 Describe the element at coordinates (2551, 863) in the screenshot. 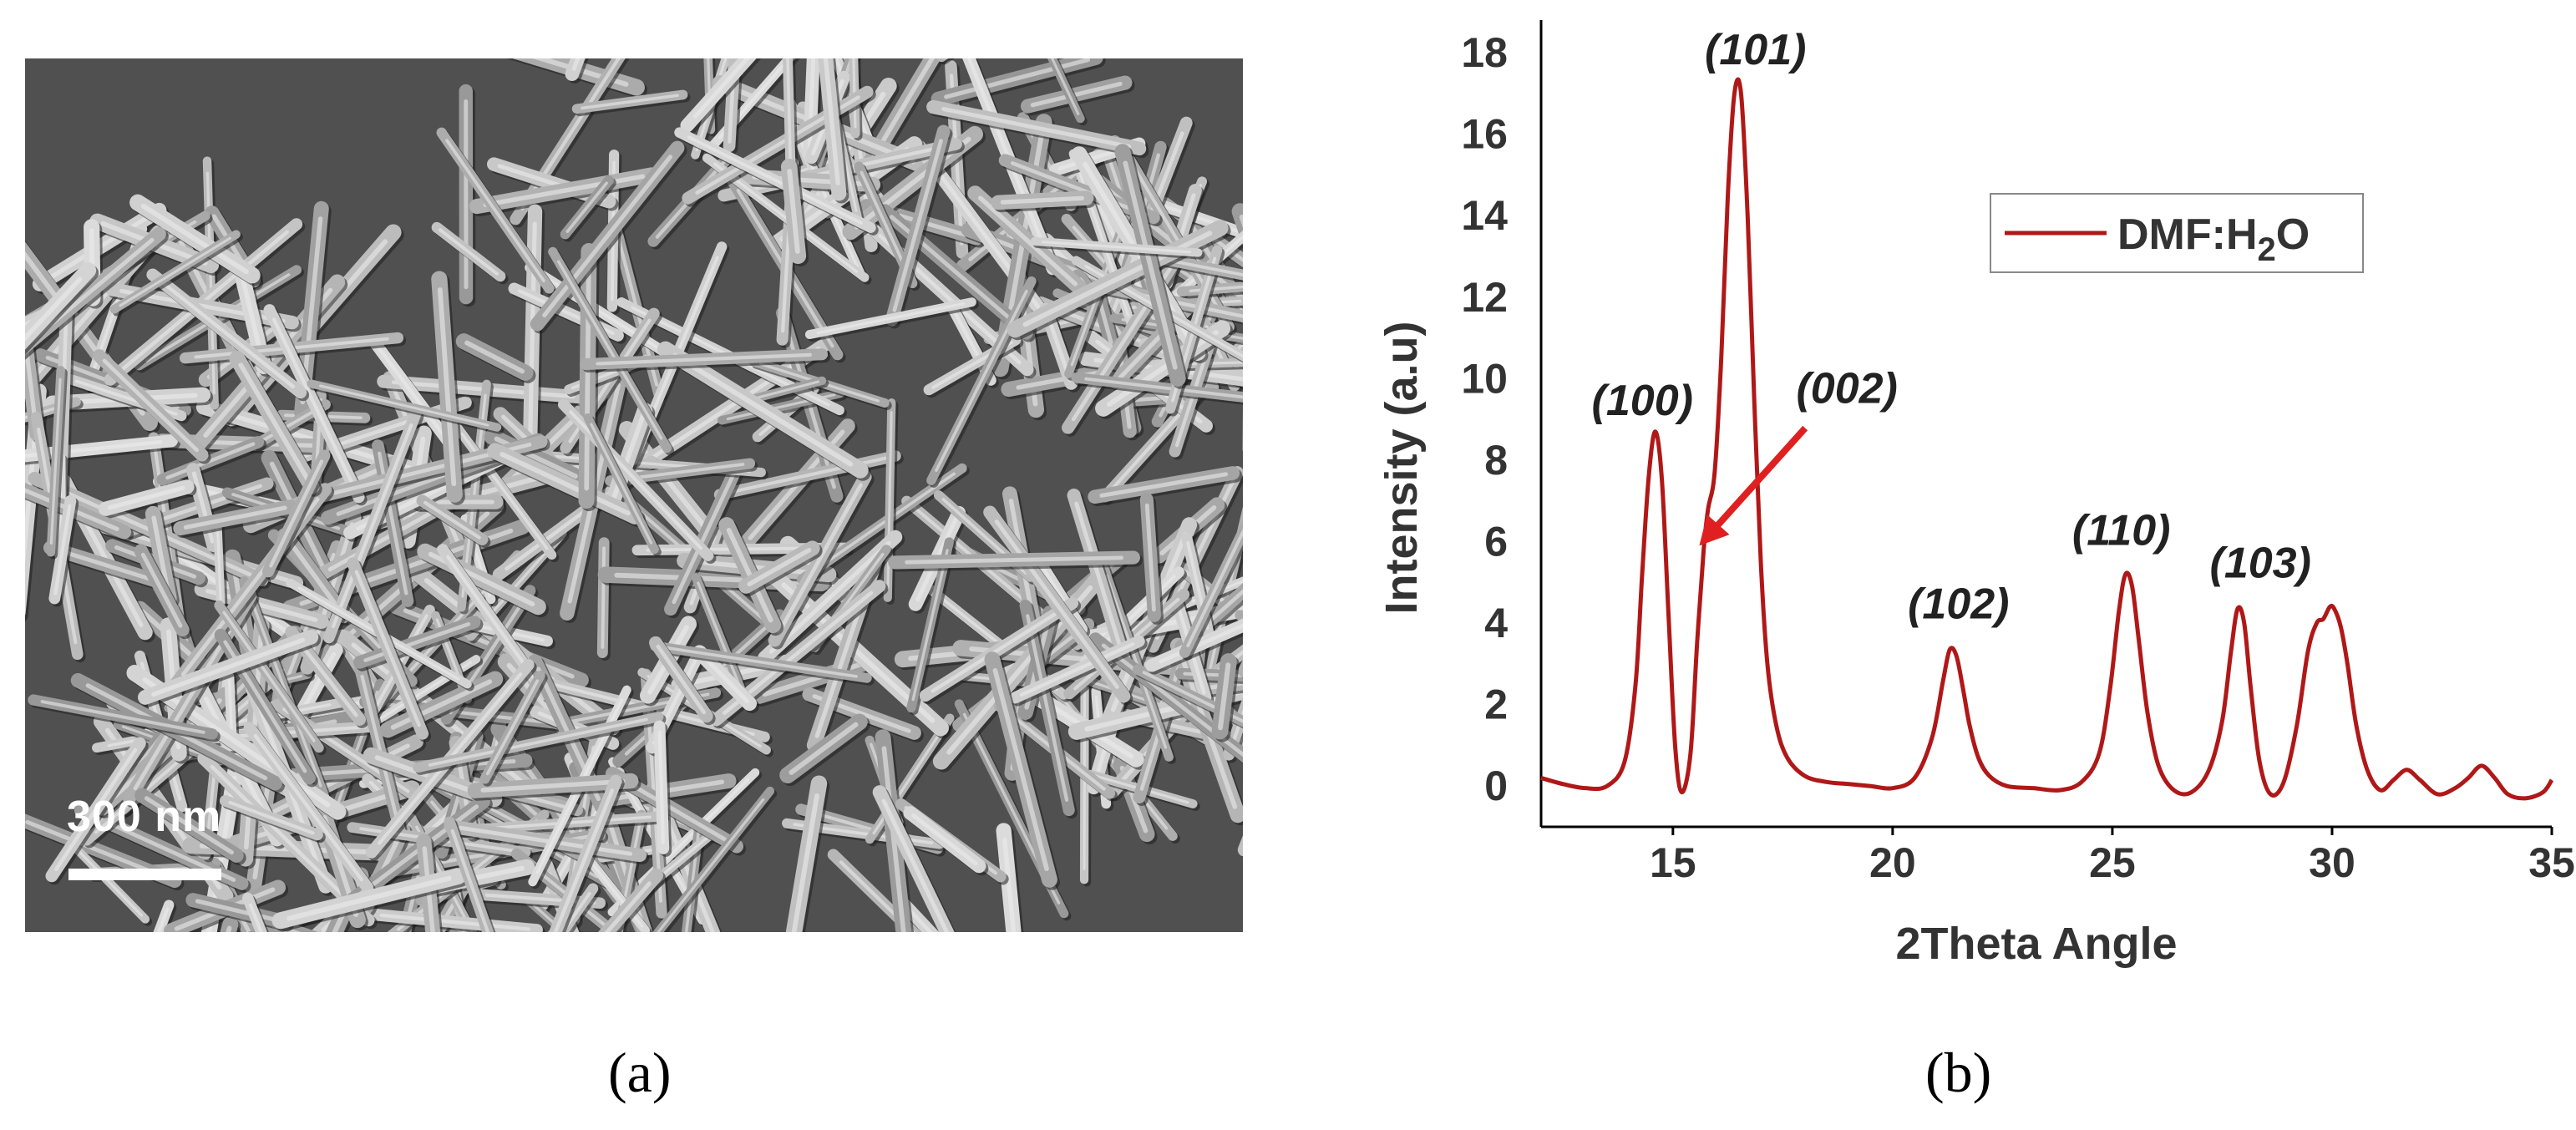

I see `x-tick-label: 35` at that location.